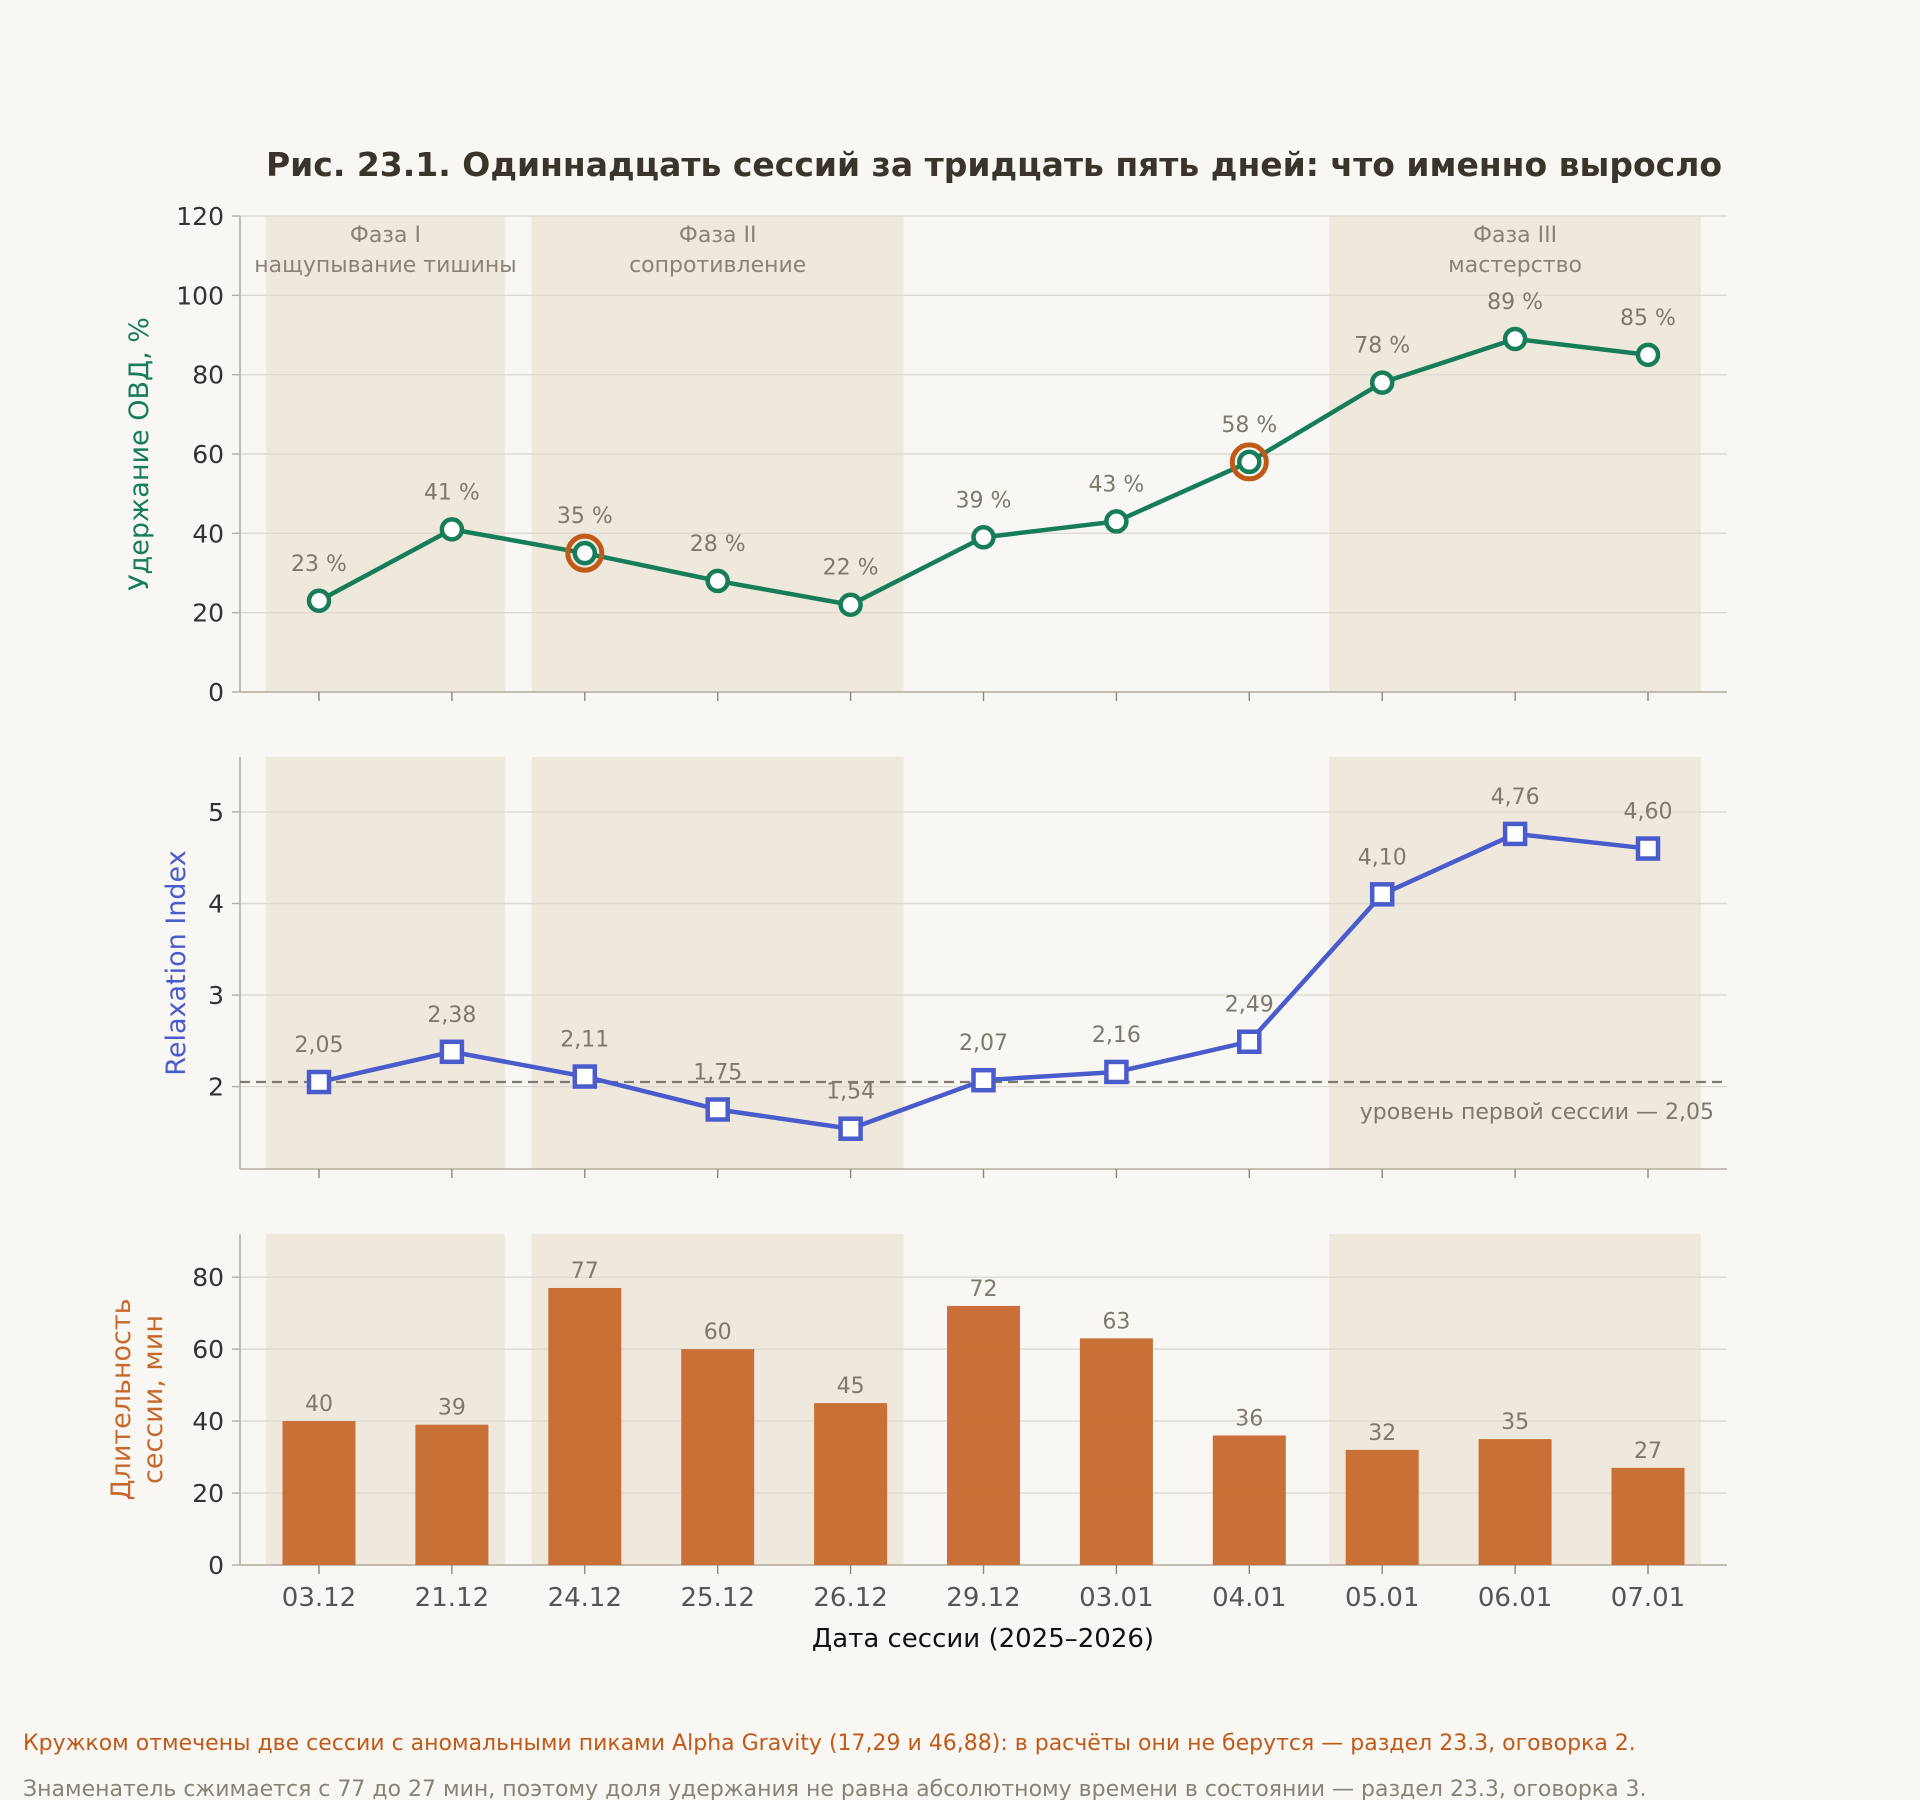 This screenshot has width=1920, height=1800. Describe the element at coordinates (1648, 318) in the screenshot. I see `point-value-label: 85 %` at that location.